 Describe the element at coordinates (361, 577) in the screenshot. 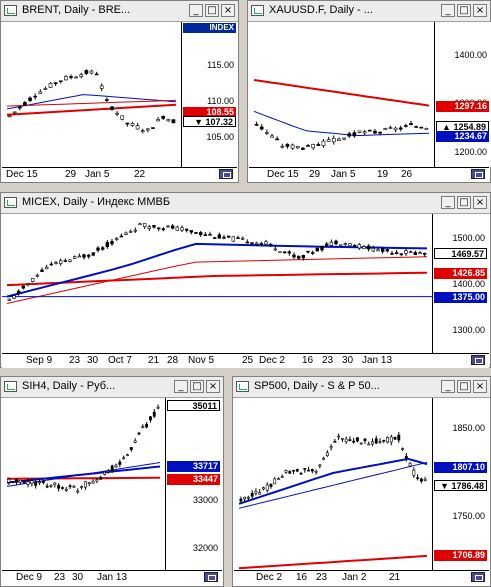

I see `time-axis: Dec 2 16 23 Jan 2 21` at that location.